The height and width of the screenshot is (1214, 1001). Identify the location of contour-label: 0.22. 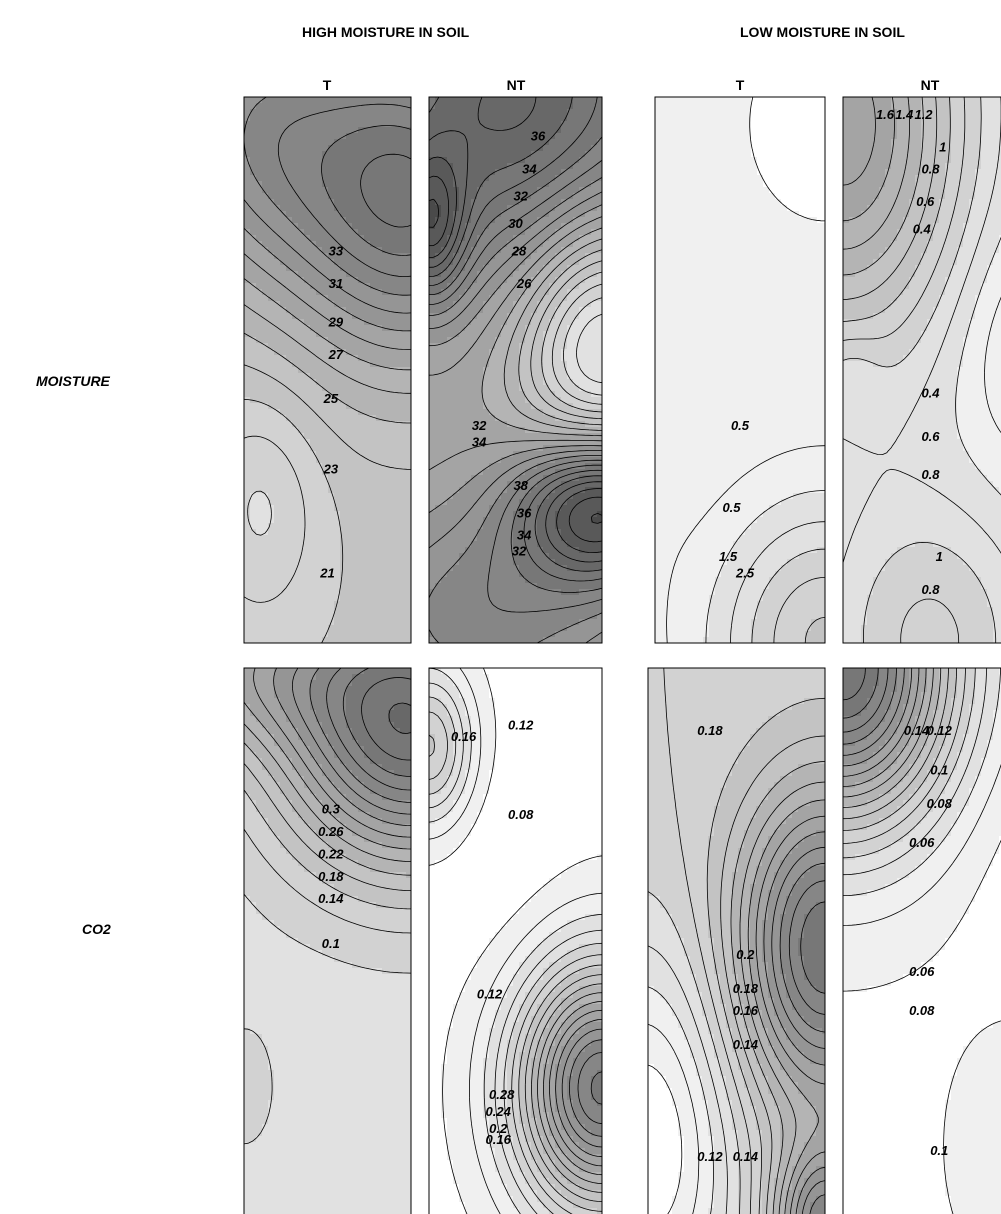
(331, 853).